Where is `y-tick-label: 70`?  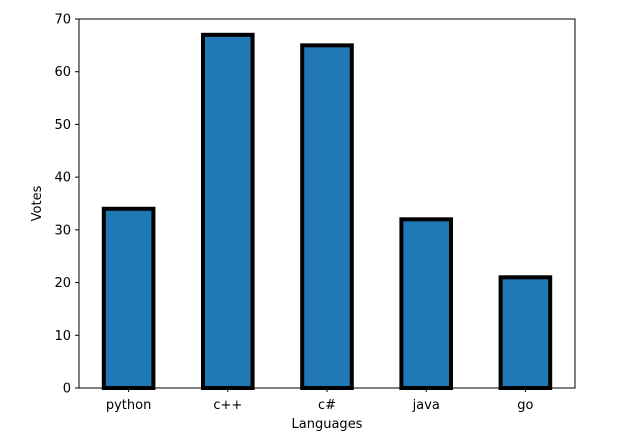 y-tick-label: 70 is located at coordinates (62, 20).